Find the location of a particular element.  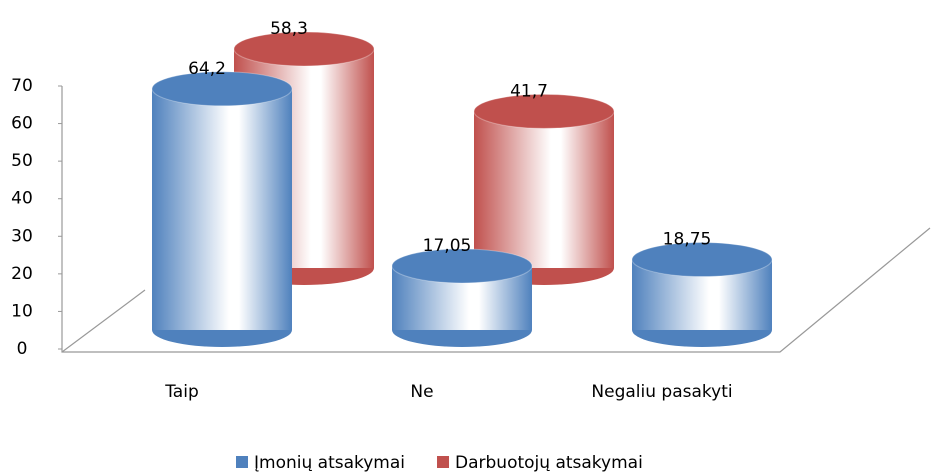

y-tick-label: 50 is located at coordinates (22, 161).